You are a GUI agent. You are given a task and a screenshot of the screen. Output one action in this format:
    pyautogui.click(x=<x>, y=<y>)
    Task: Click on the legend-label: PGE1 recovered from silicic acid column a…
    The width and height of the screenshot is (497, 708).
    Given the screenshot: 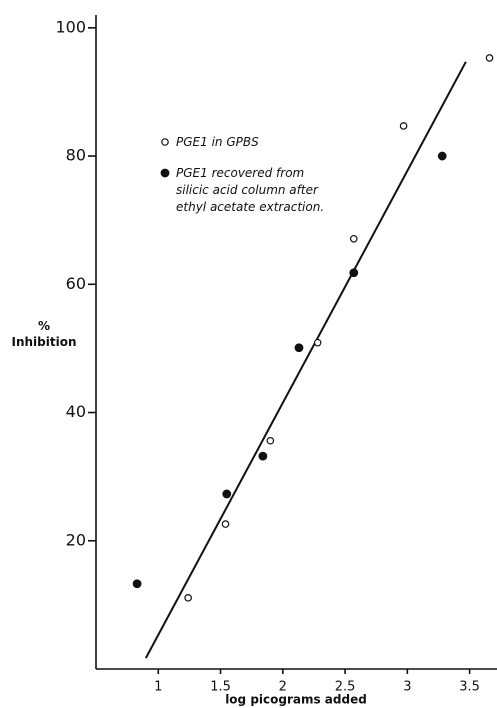 What is the action you would take?
    pyautogui.click(x=250, y=190)
    